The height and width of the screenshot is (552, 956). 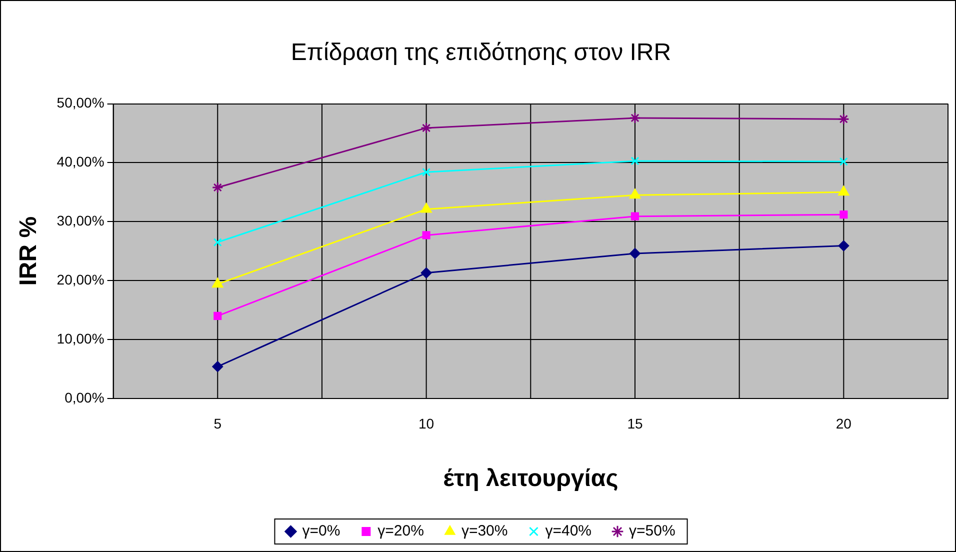 What do you see at coordinates (321, 531) in the screenshot?
I see `legend-label: γ=0%` at bounding box center [321, 531].